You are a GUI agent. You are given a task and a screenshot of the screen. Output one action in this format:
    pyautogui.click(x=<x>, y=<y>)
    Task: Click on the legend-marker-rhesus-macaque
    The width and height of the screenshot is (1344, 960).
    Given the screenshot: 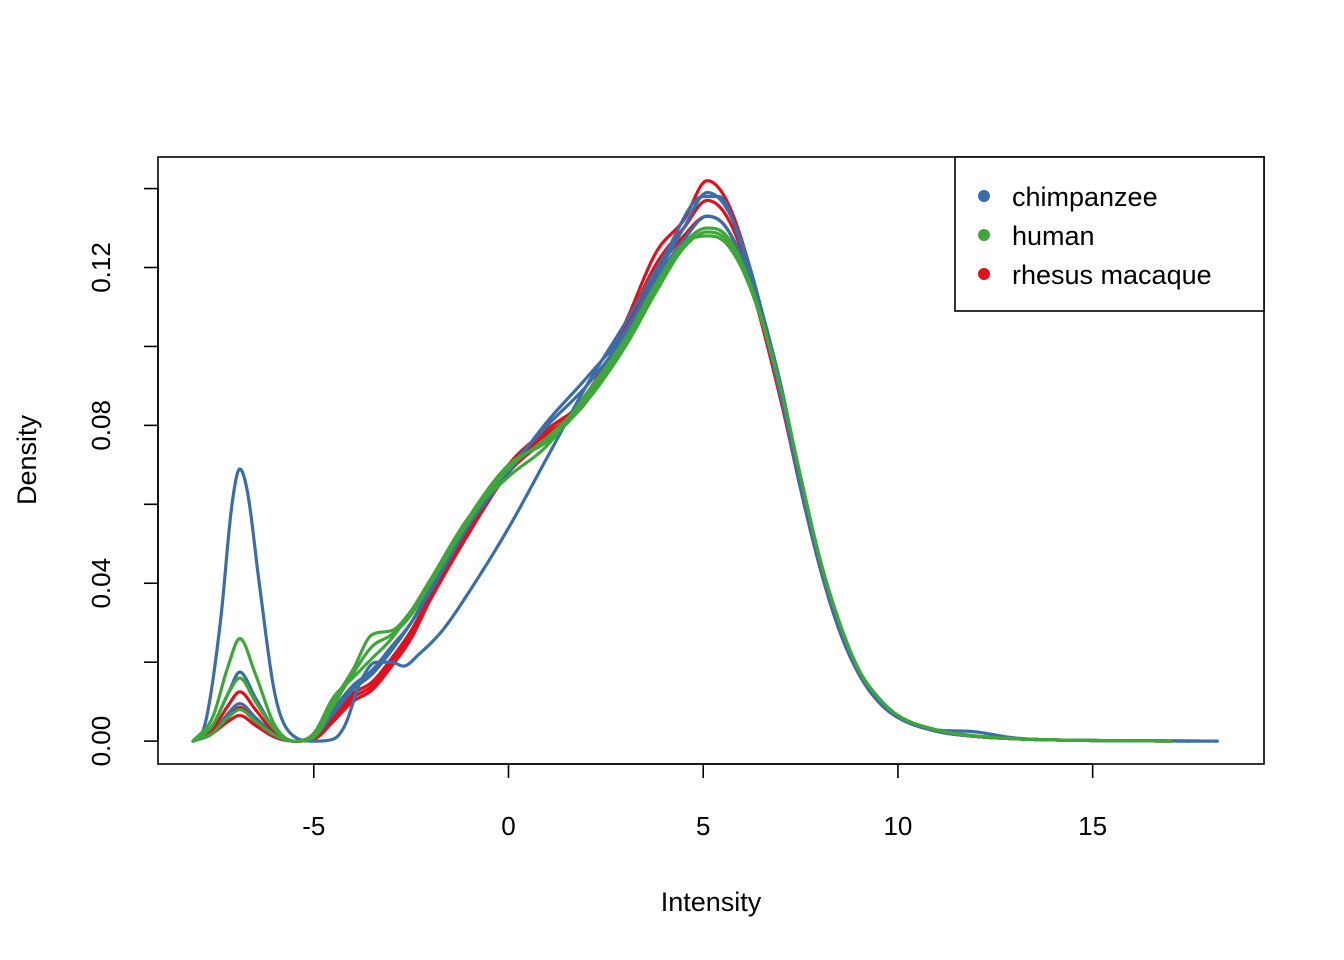 What is the action you would take?
    pyautogui.click(x=984, y=274)
    